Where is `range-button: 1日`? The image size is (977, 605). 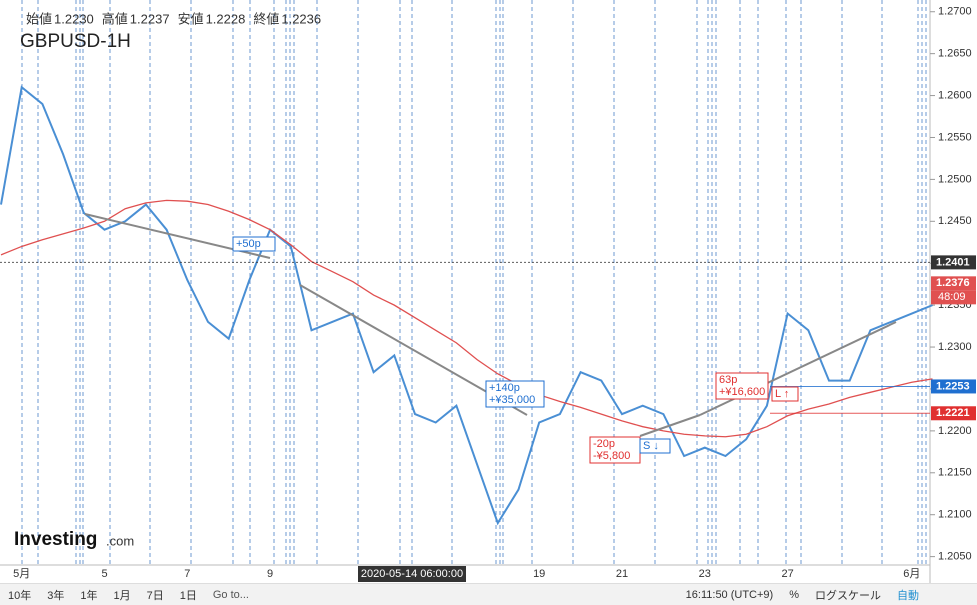
range-button: 1日 is located at coordinates (188, 595).